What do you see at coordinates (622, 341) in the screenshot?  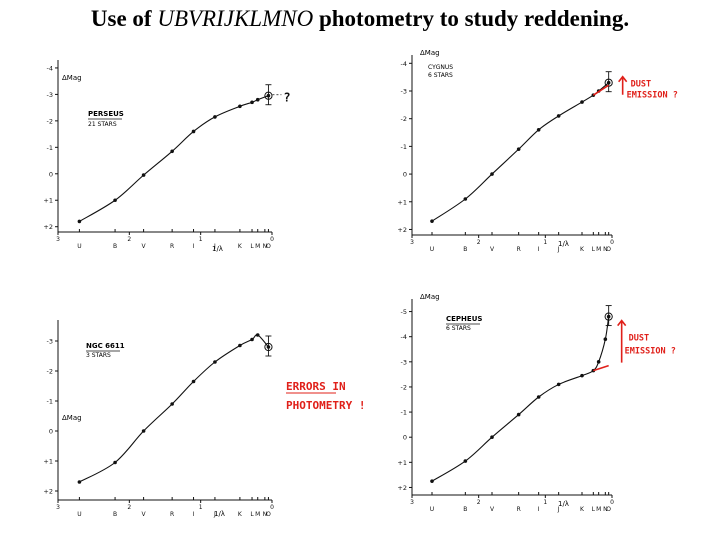 I see `annotation-arrow` at bounding box center [622, 341].